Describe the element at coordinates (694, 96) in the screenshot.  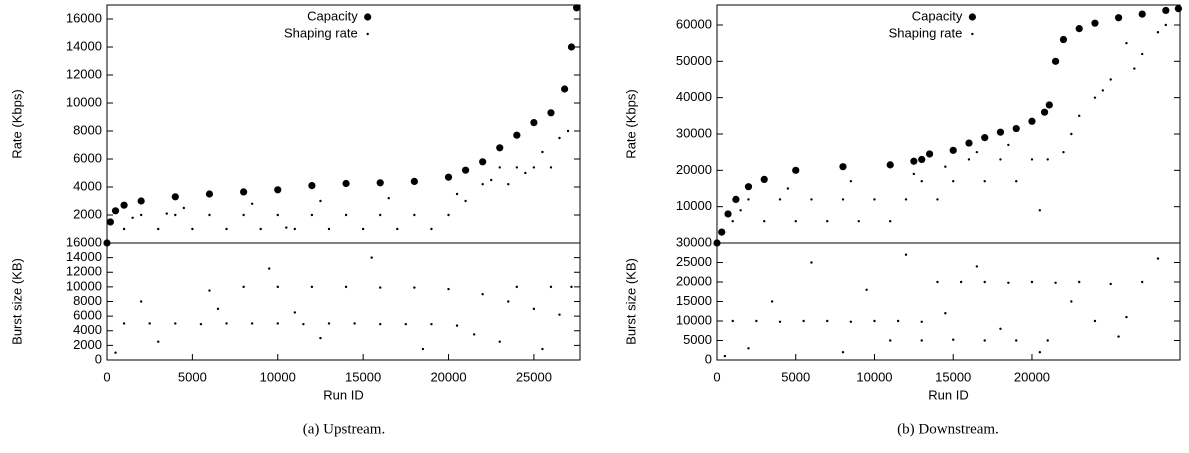
I see `y-tick-label: 40000` at that location.